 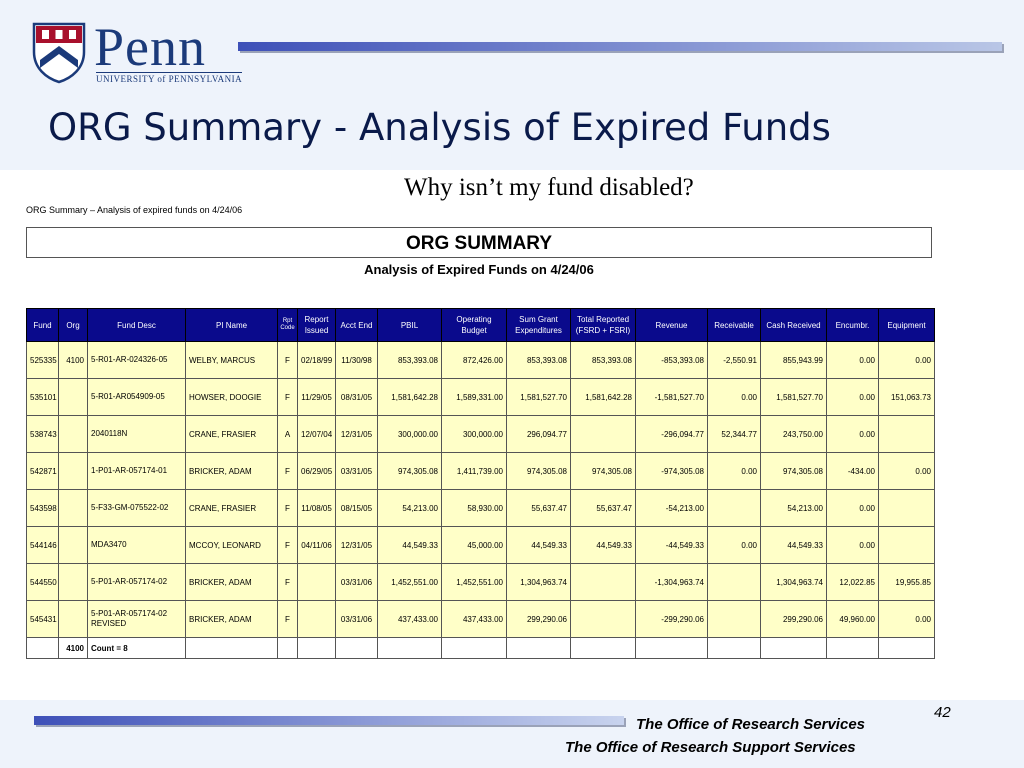 I want to click on column-header: Revenue, so click(x=671, y=325).